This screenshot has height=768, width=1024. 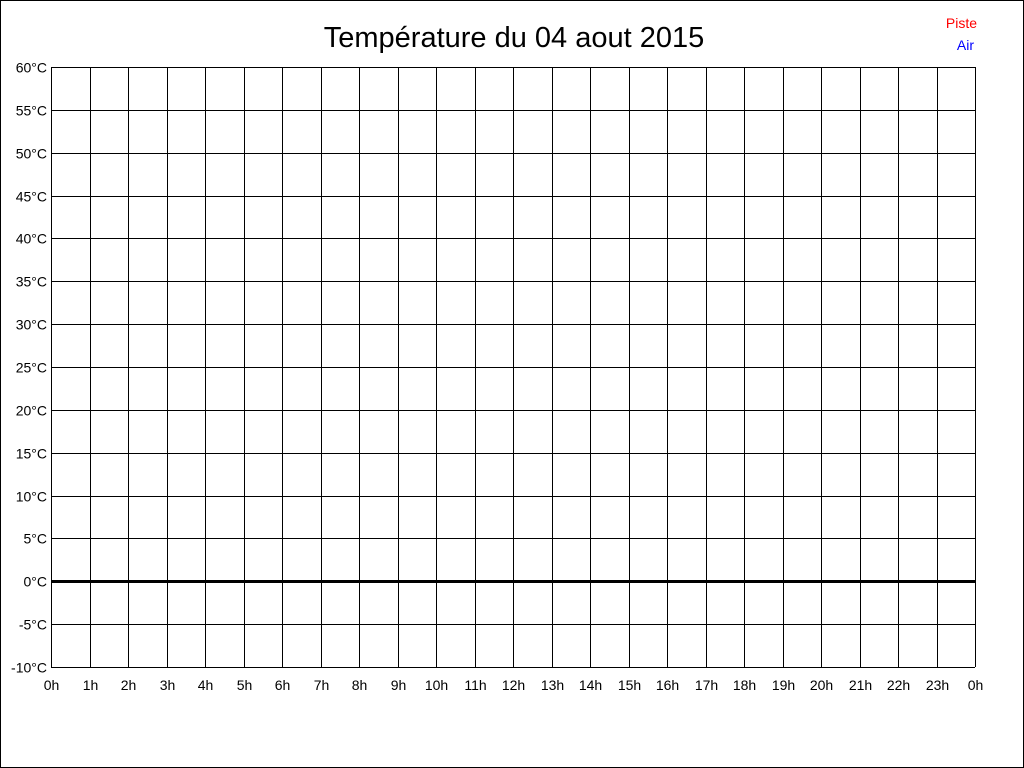 I want to click on y-tick-label: 25°C, so click(x=31, y=368).